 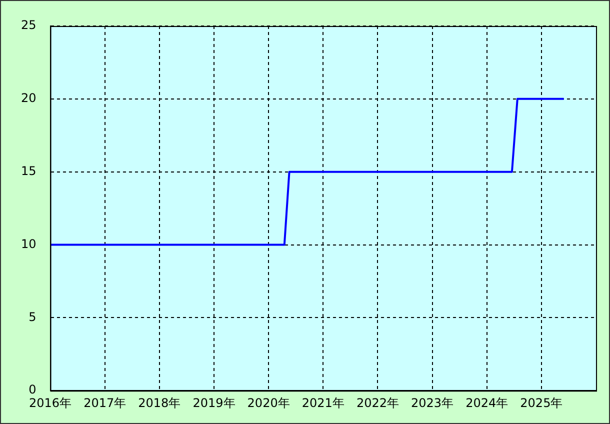 I want to click on x-tick-label: 2017年, so click(x=105, y=403).